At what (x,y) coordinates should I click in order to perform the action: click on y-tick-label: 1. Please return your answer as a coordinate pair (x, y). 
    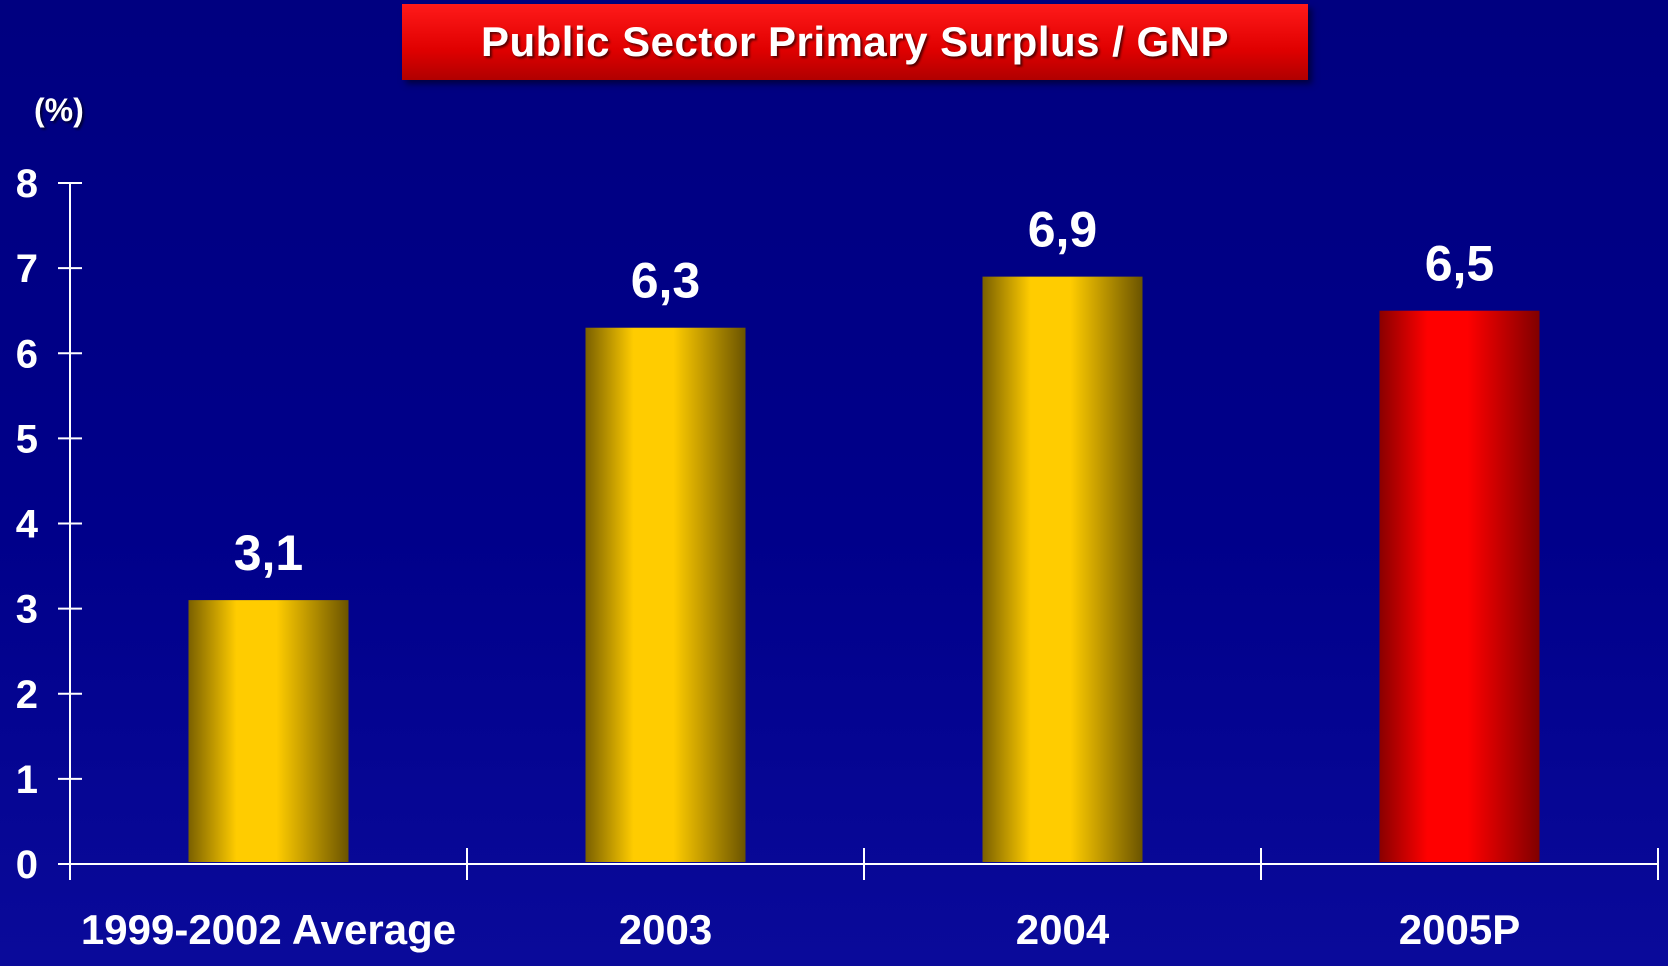
    Looking at the image, I should click on (27, 780).